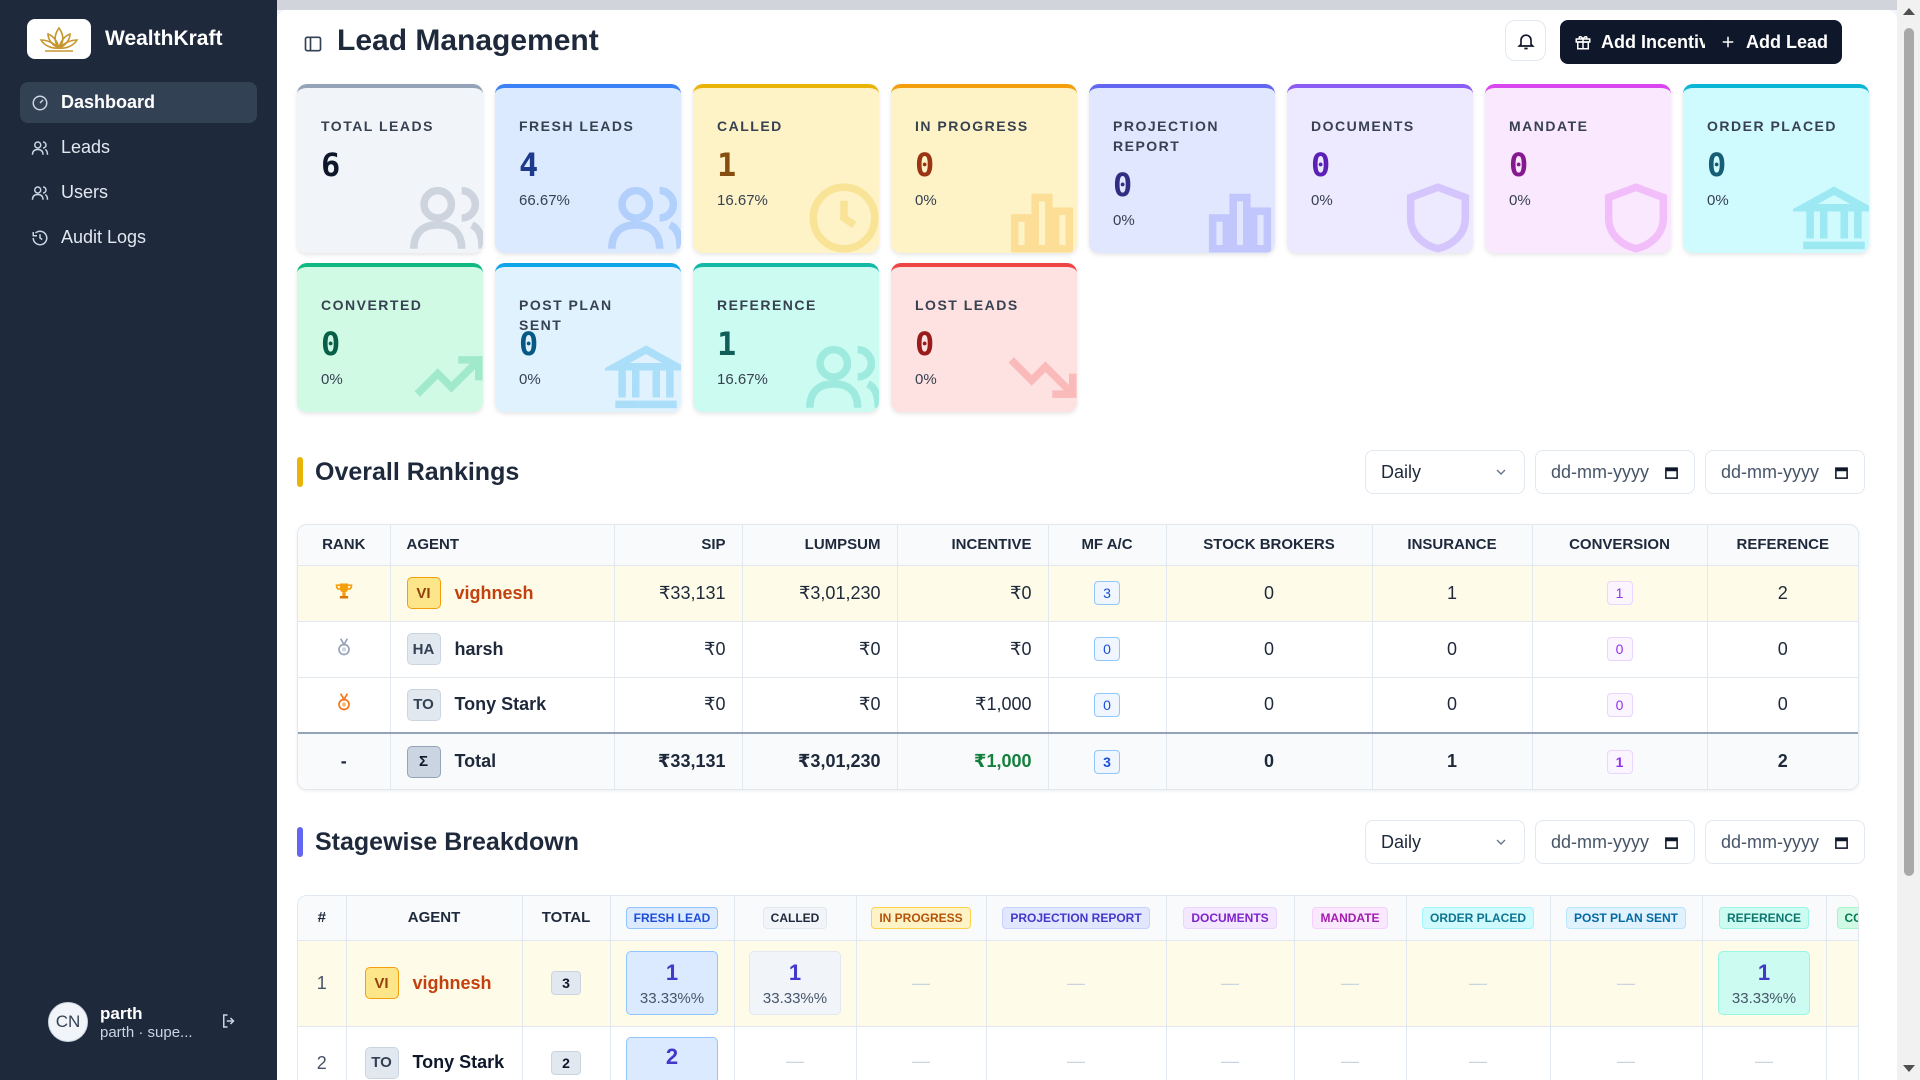 This screenshot has height=1080, width=1920. What do you see at coordinates (344, 545) in the screenshot?
I see `col-rank: RANK` at bounding box center [344, 545].